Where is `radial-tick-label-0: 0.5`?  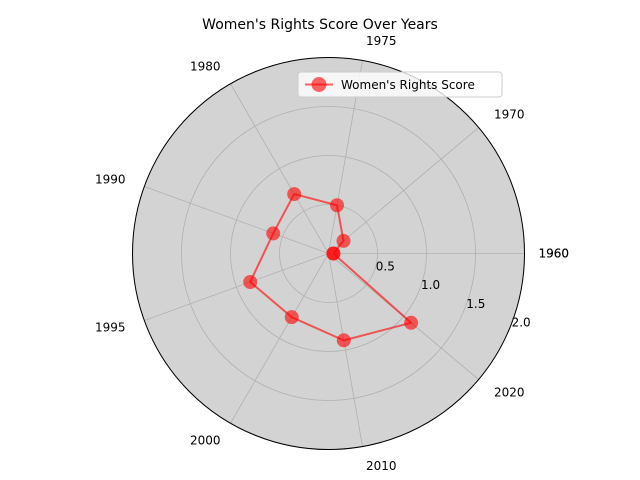
radial-tick-label-0: 0.5 is located at coordinates (385, 266).